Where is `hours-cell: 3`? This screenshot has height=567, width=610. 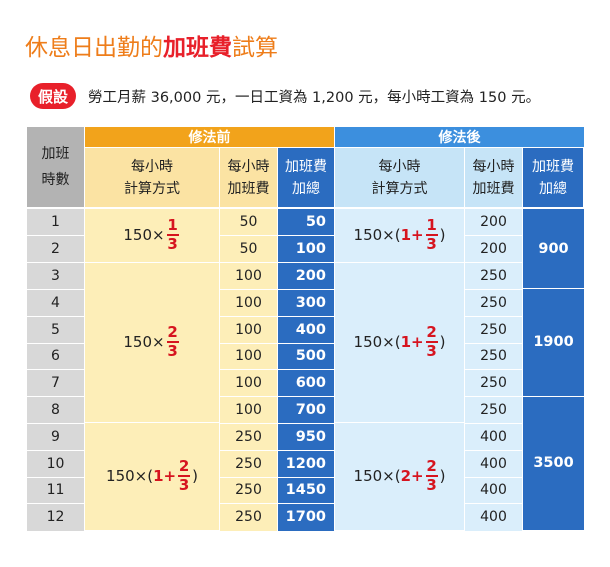 hours-cell: 3 is located at coordinates (55, 276).